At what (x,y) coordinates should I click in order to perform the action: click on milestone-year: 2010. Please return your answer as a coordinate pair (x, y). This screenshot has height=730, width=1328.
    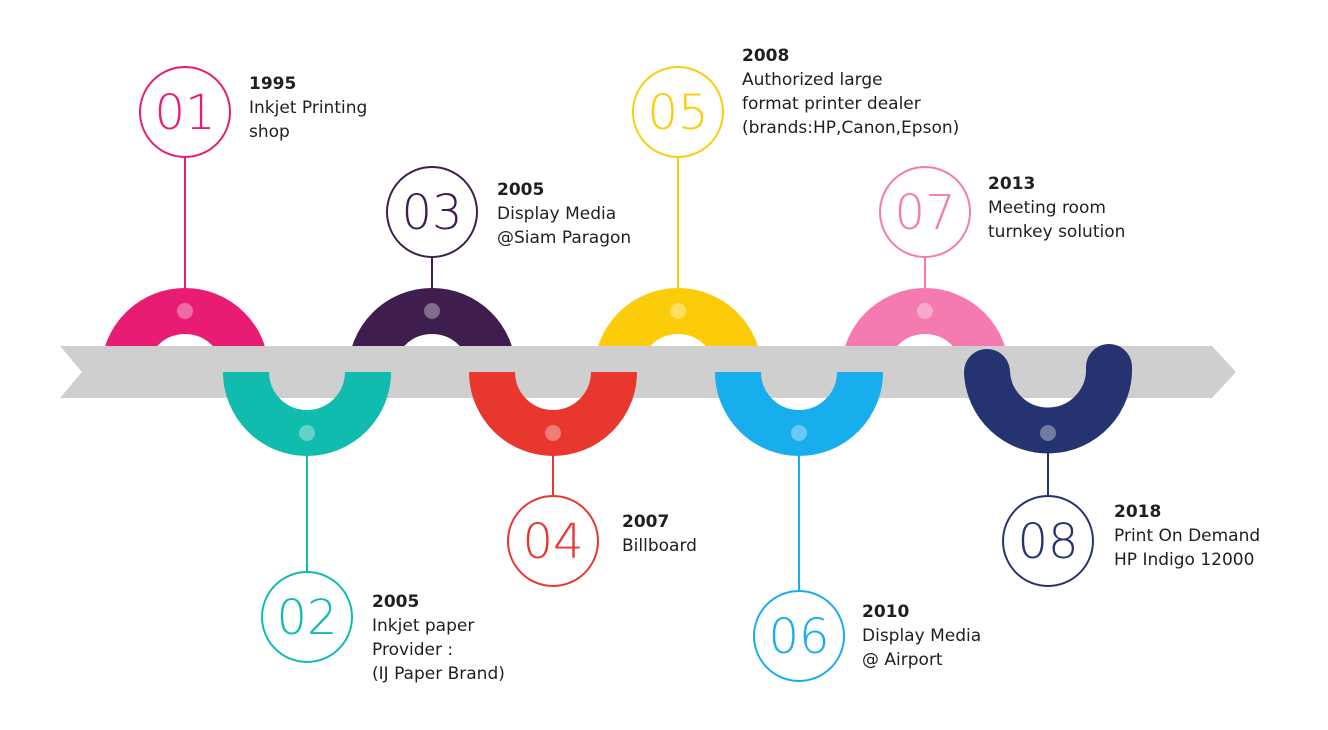
    Looking at the image, I should click on (886, 612).